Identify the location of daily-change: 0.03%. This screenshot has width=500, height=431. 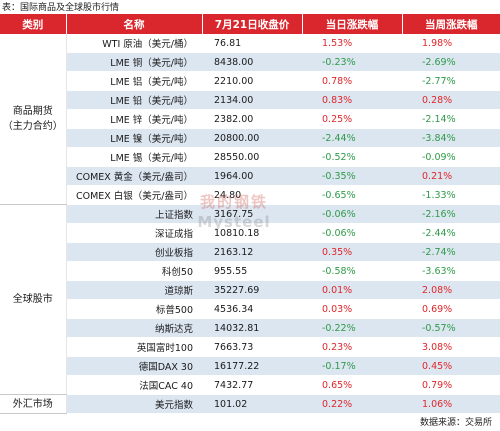
(352, 309).